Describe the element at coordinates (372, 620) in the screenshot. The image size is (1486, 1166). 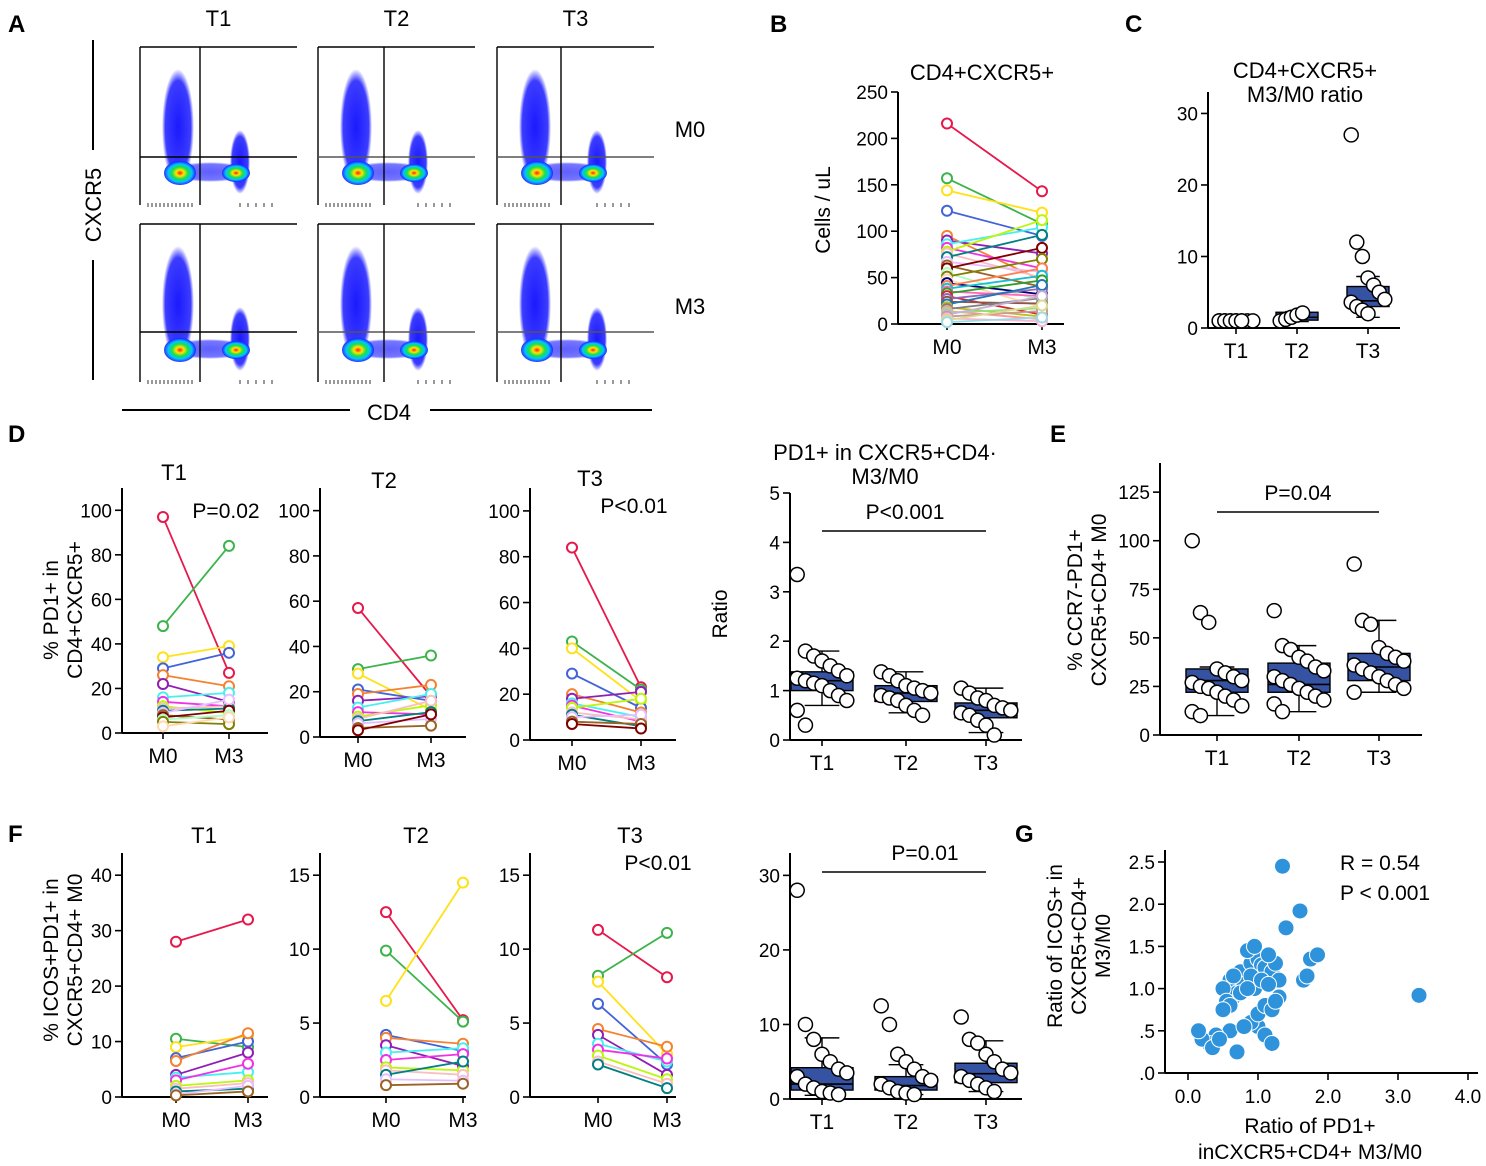
I see `chart-d2: 0 20 40 60 80 100 M0 M3 T2` at that location.